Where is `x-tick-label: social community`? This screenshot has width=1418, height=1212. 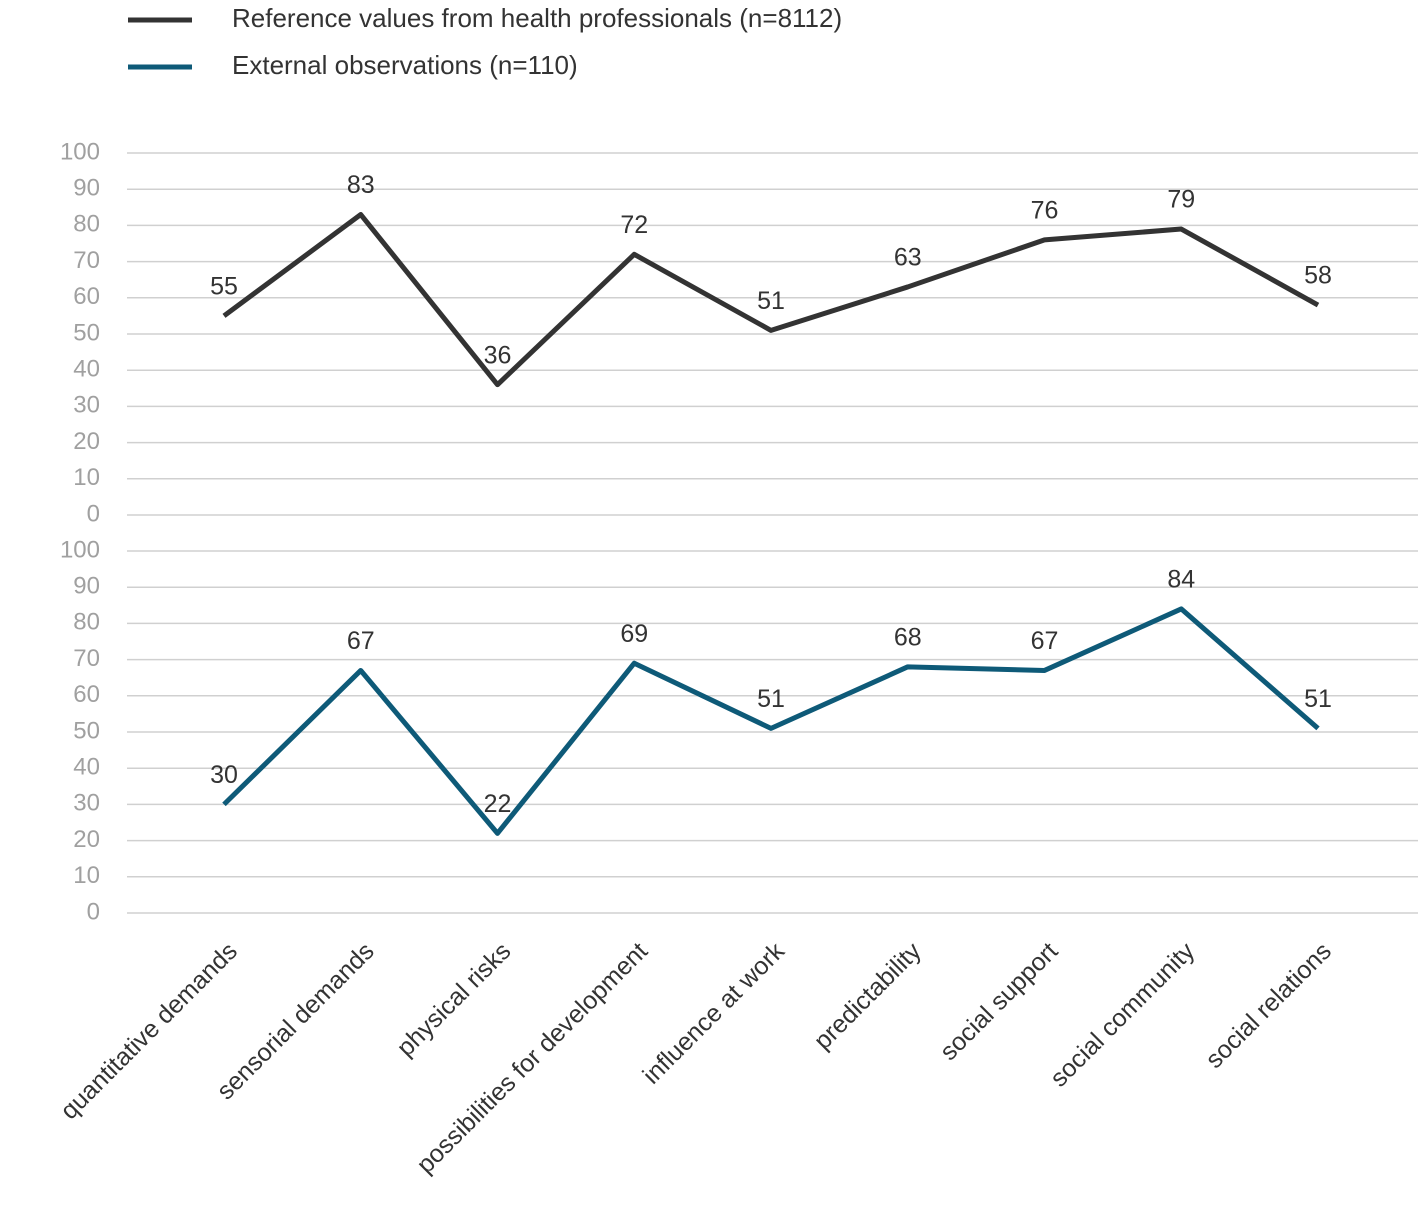
x-tick-label: social community is located at coordinates (1123, 1015).